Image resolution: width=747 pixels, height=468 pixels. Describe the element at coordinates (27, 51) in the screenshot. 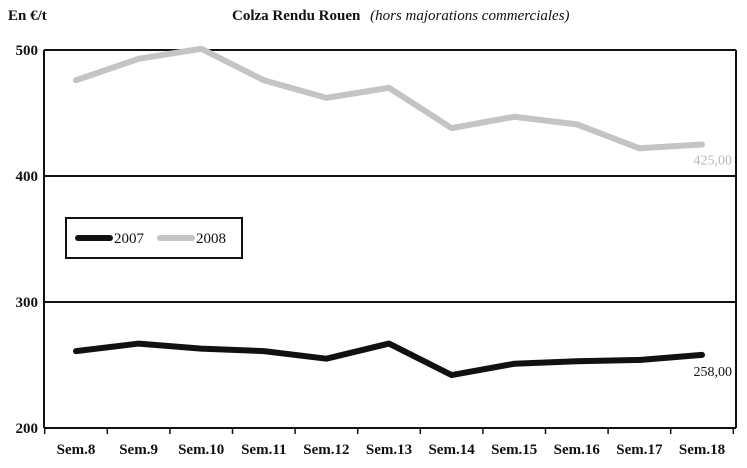

I see `y-tick-label-500: 500` at that location.